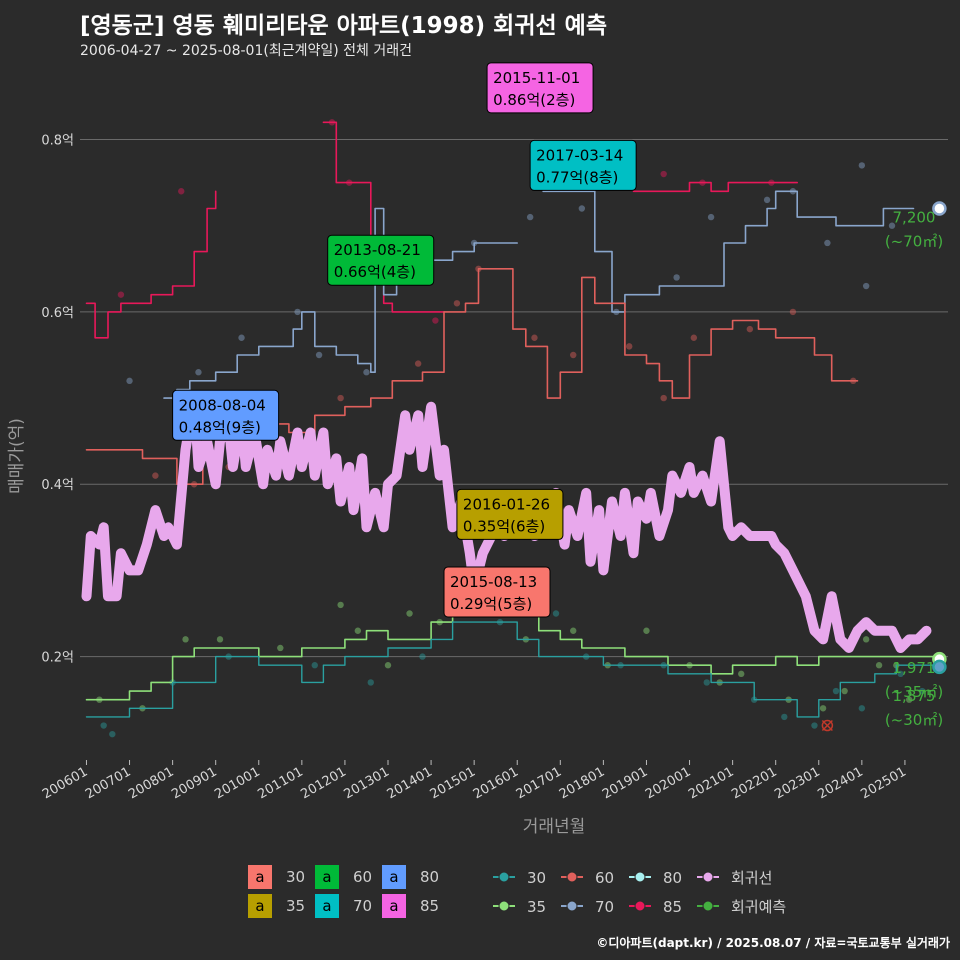  What do you see at coordinates (536, 907) in the screenshot?
I see `legend-line-label: 35` at bounding box center [536, 907].